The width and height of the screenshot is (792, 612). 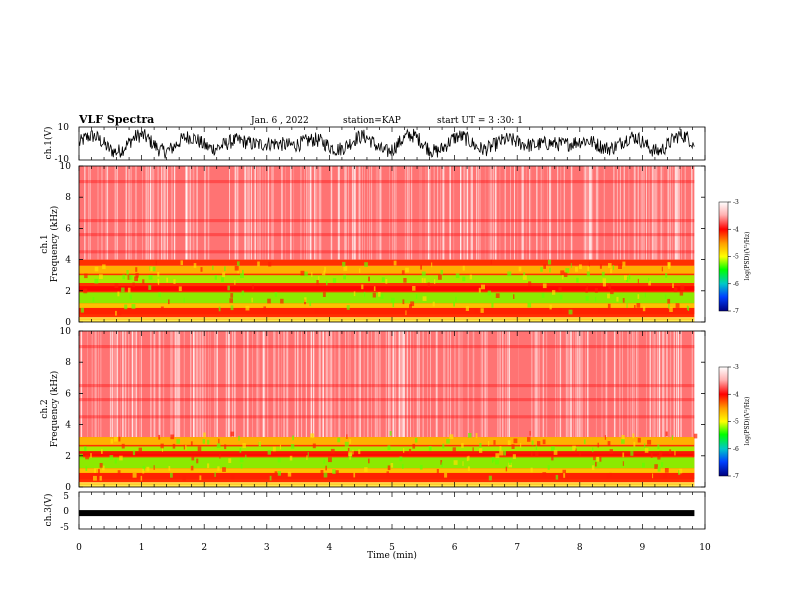 What do you see at coordinates (68, 363) in the screenshot?
I see `freq-tick-label: 8` at bounding box center [68, 363].